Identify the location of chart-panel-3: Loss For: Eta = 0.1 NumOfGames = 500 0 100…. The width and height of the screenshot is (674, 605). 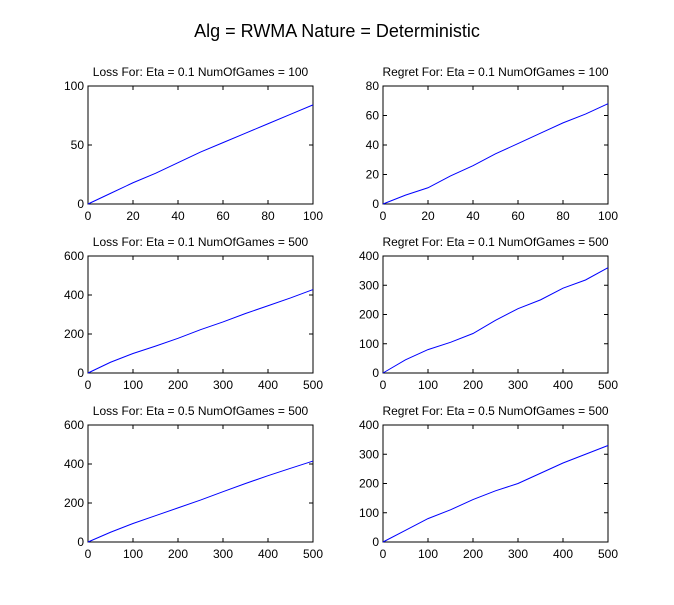
(193, 313).